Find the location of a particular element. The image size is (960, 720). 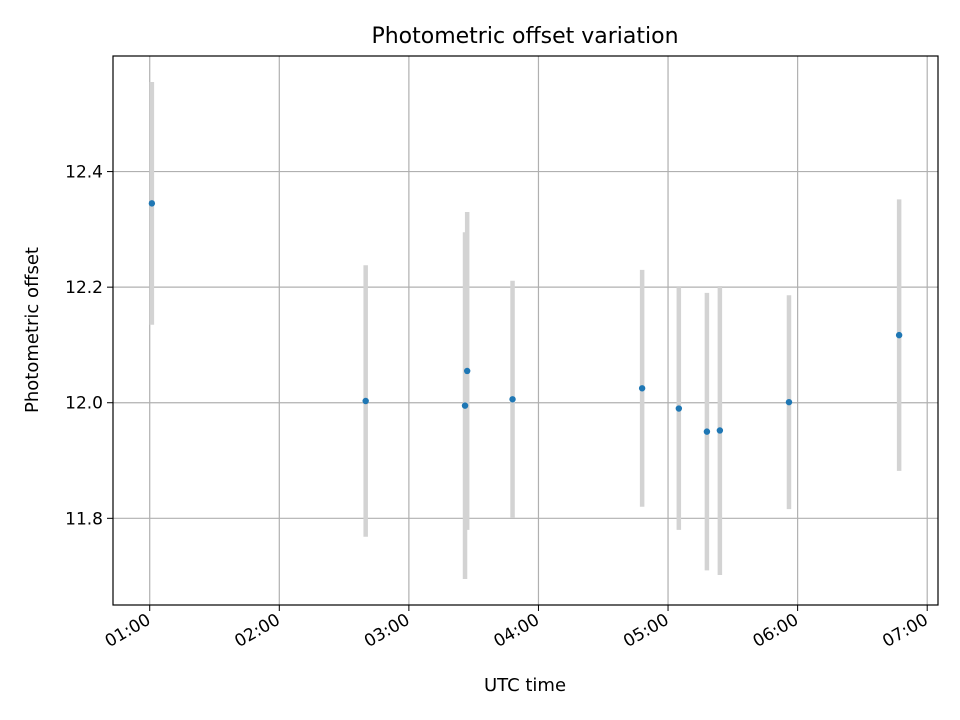

x-tick-label: 04:00 is located at coordinates (517, 631).